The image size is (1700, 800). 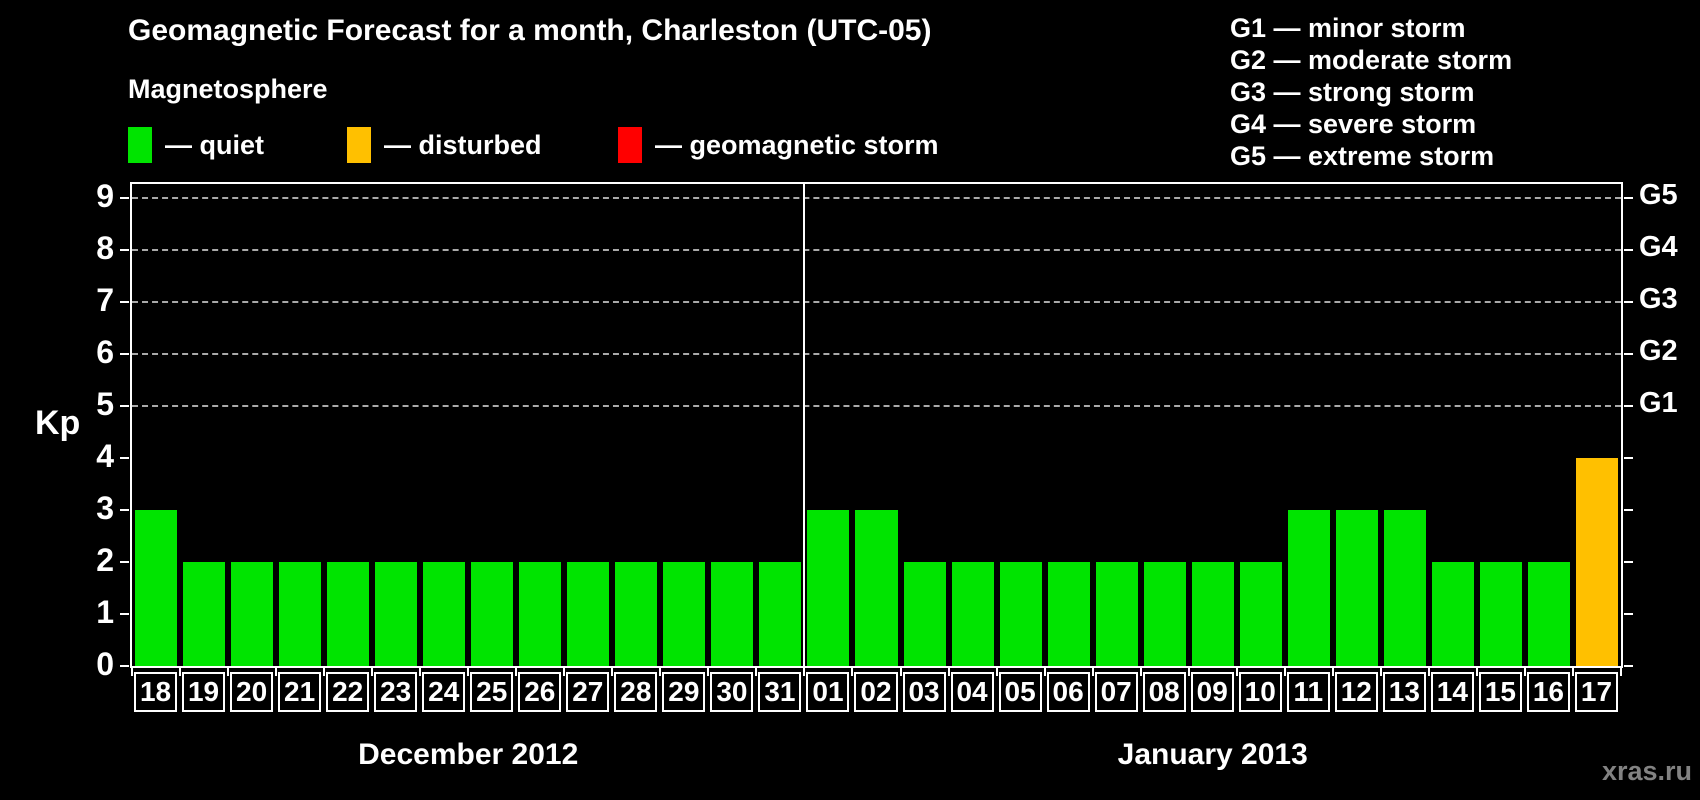 I want to click on disturbed-swatch, so click(x=359, y=145).